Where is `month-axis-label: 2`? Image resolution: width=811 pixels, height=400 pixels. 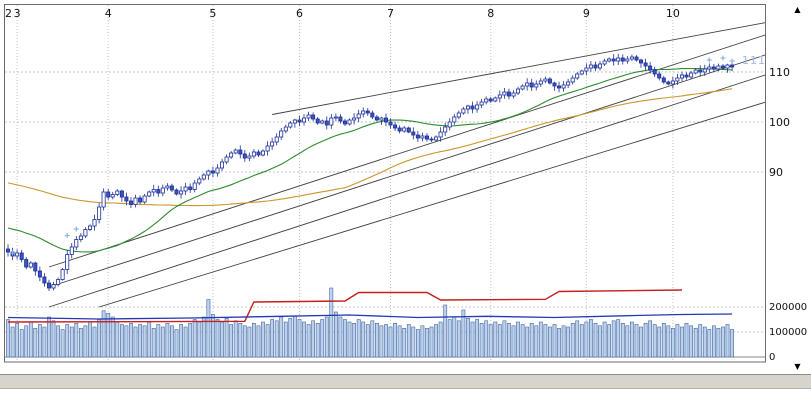
month-axis-label: 2 is located at coordinates (8, 13).